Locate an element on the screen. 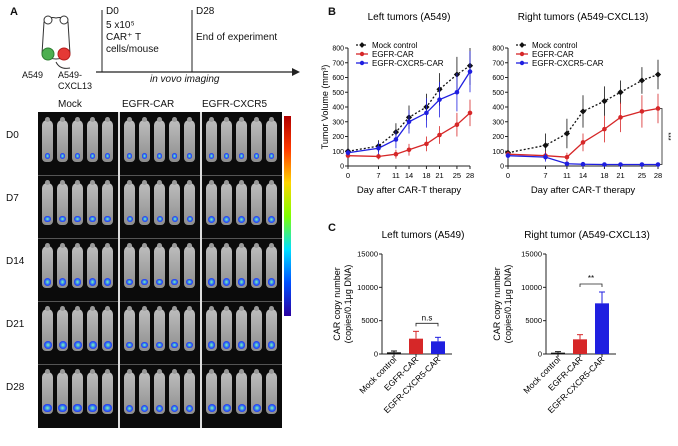 This screenshot has width=678, height=446. timeline-end-label: End of experiment is located at coordinates (237, 37).